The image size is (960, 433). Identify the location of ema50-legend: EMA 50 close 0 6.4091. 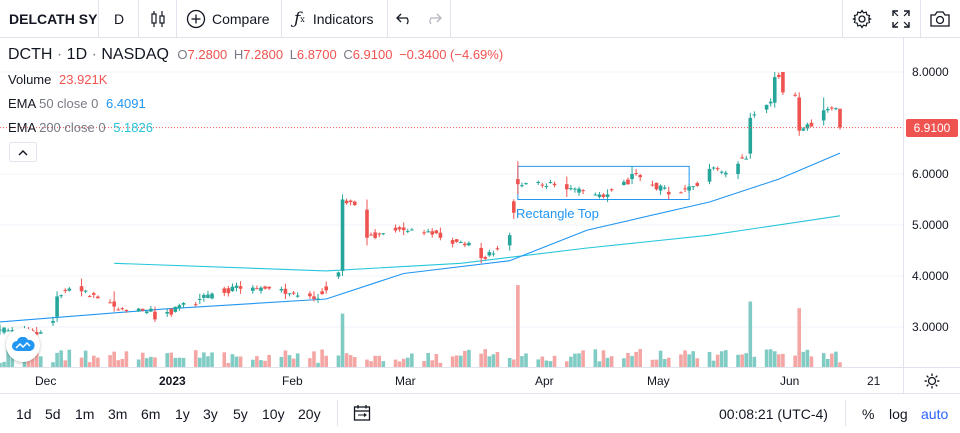
(77, 103).